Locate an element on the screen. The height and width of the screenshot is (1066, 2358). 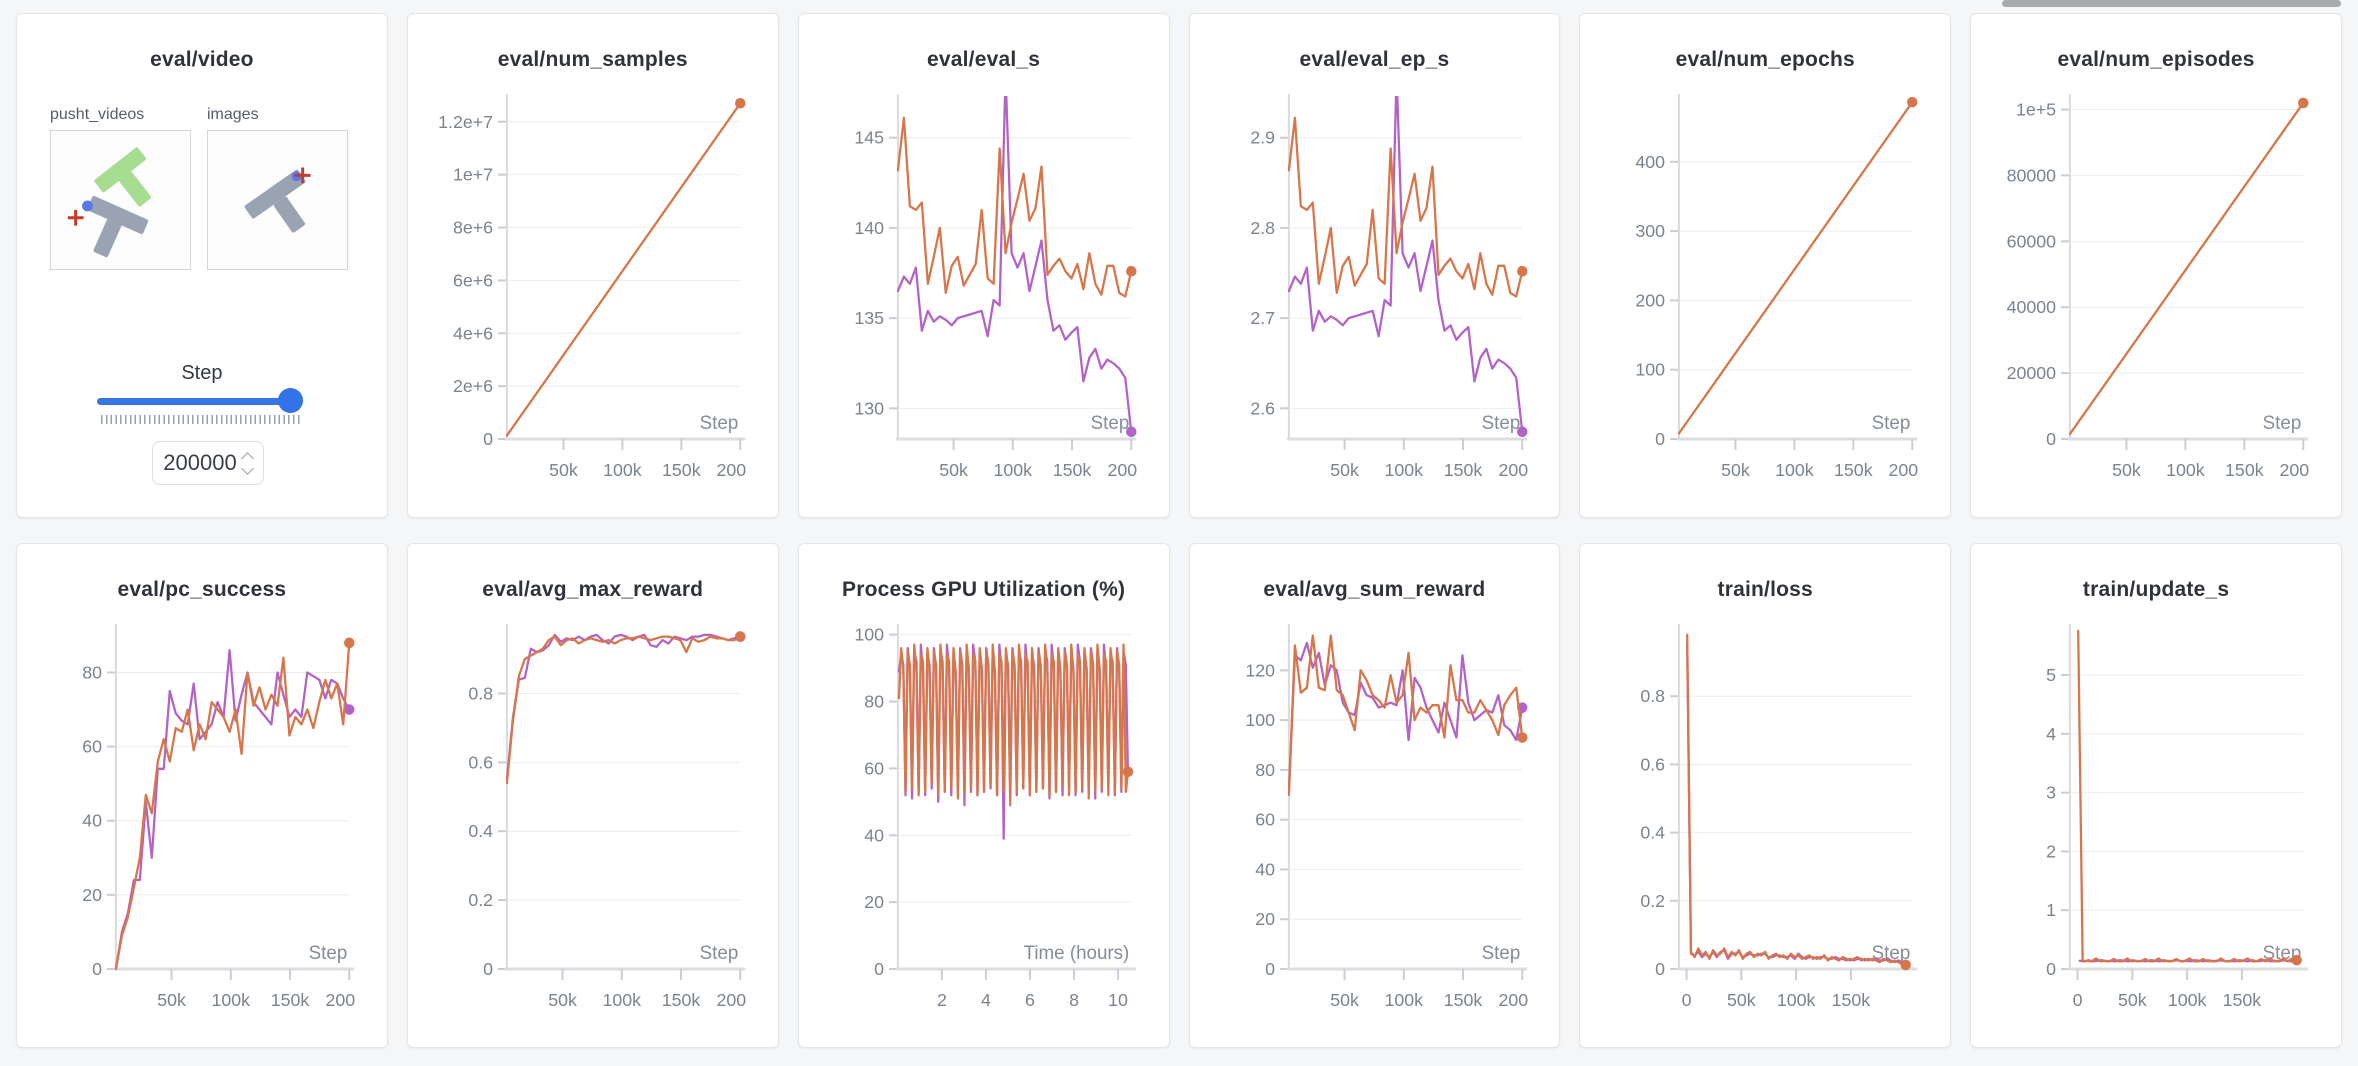
svg-text: 5 is located at coordinates (2051, 675).